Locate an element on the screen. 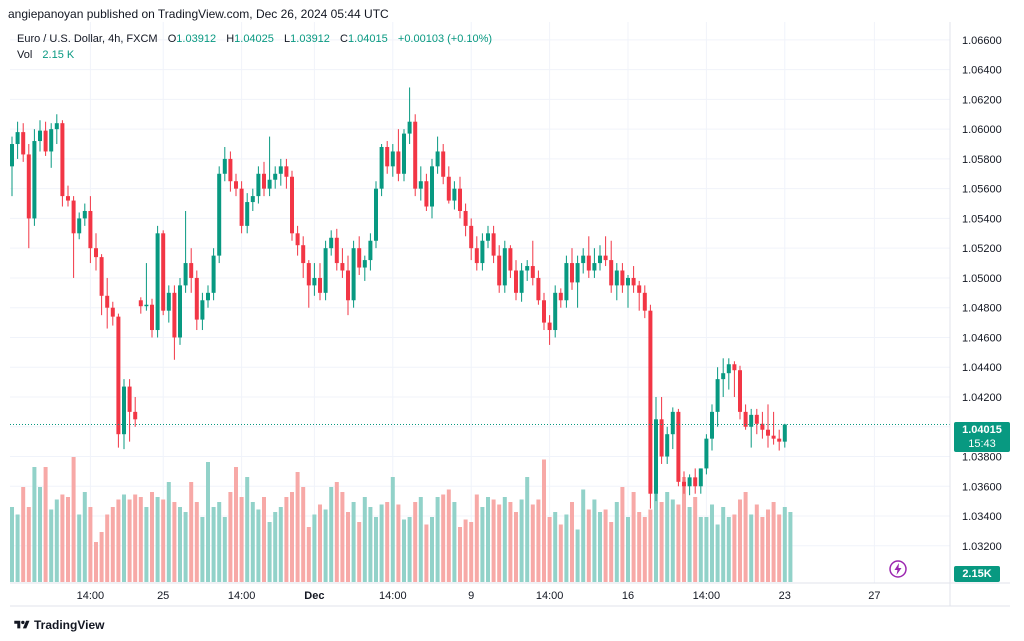 The height and width of the screenshot is (641, 1024). price-tick-label: 1.03600 is located at coordinates (982, 487).